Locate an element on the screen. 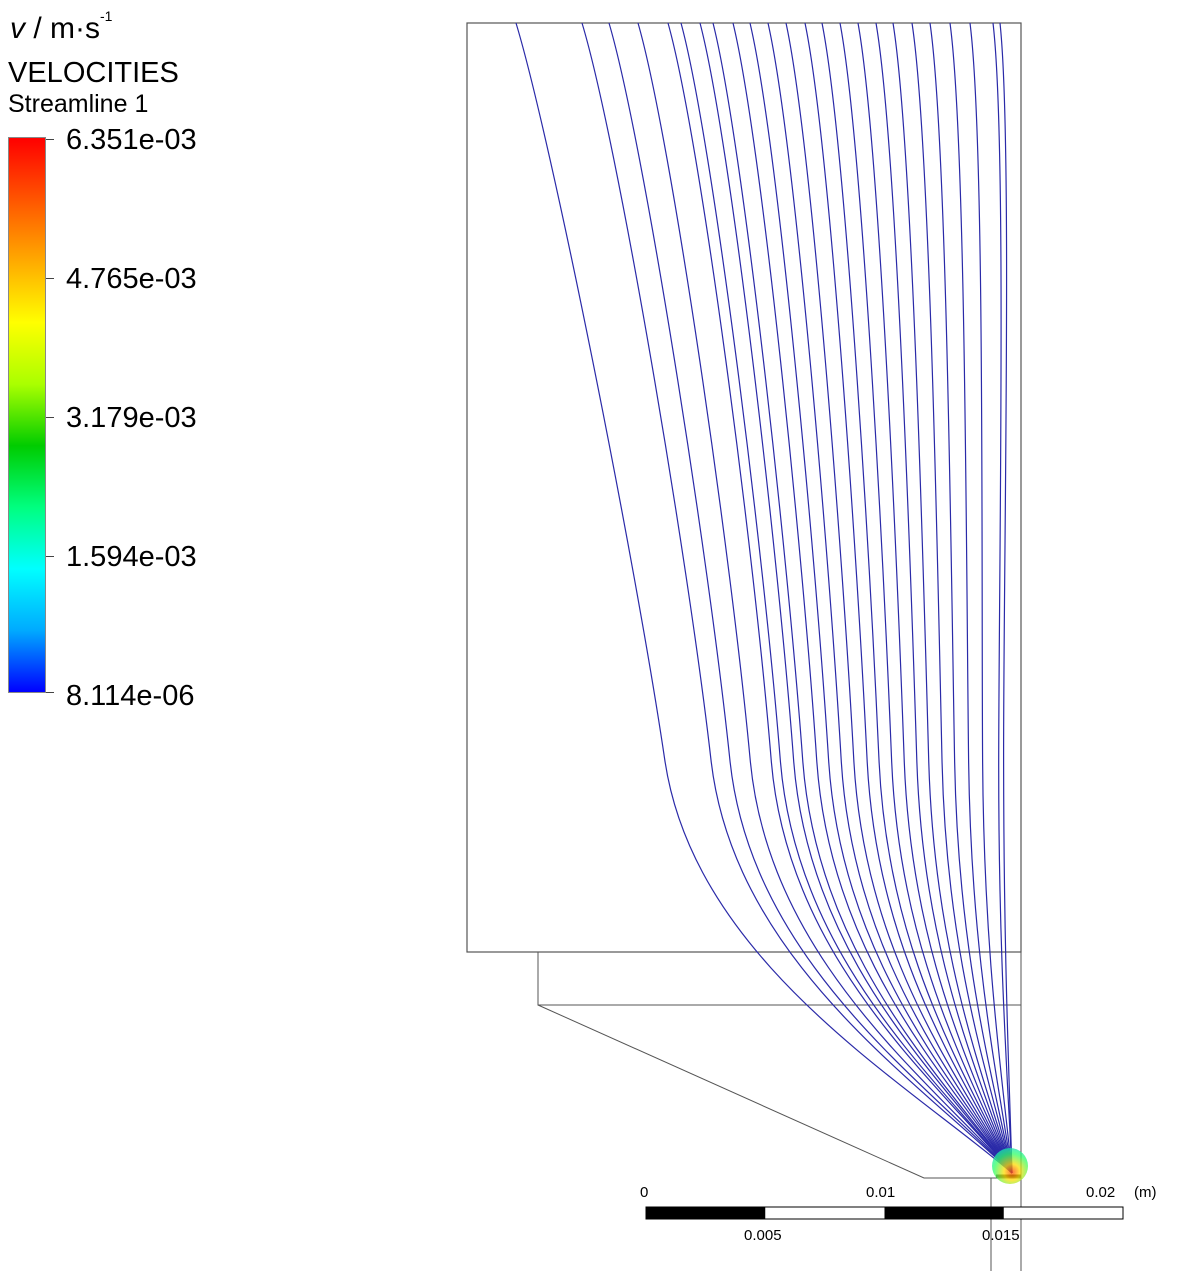  legend-subtitle: Streamline 1 is located at coordinates (78, 104).